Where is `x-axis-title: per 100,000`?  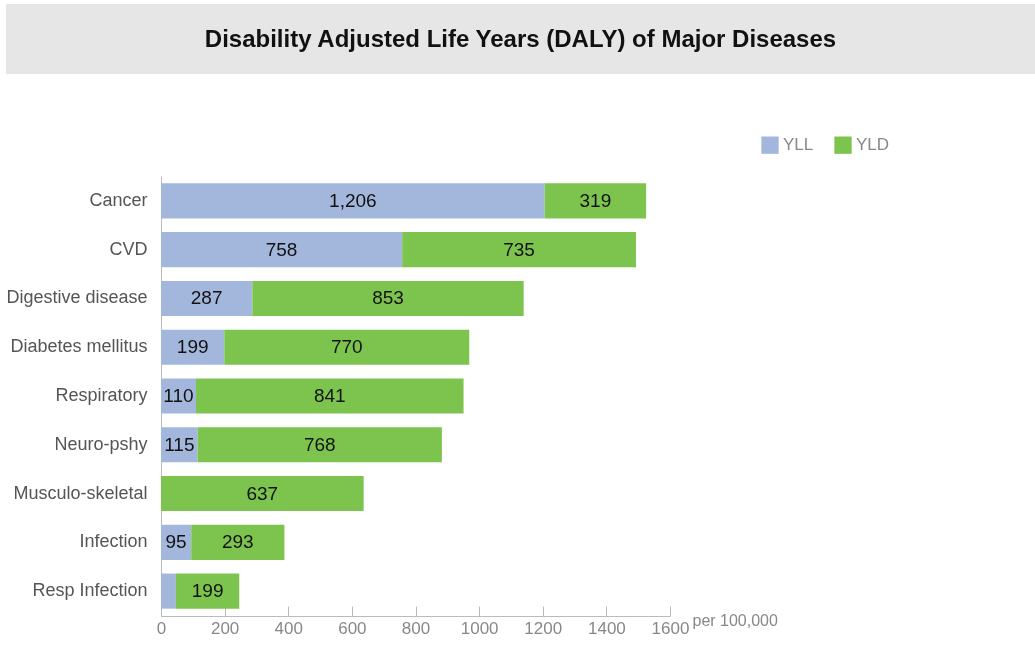
x-axis-title: per 100,000 is located at coordinates (735, 620).